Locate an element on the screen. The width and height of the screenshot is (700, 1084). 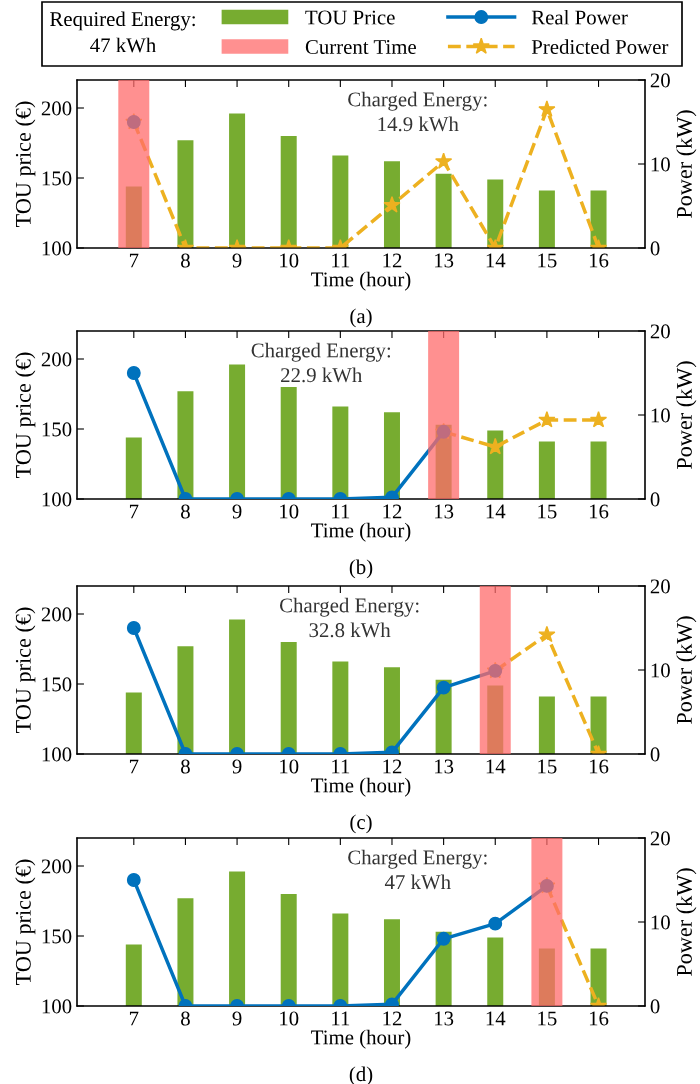
legend-label: Current Time is located at coordinates (360, 47).